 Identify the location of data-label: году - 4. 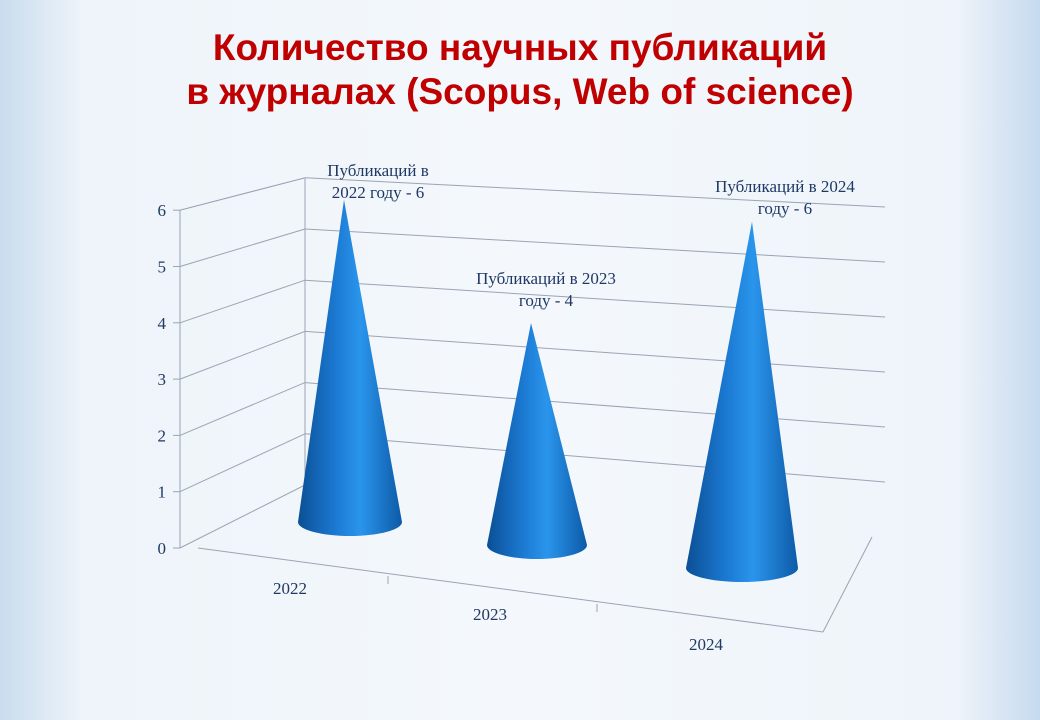
(546, 300).